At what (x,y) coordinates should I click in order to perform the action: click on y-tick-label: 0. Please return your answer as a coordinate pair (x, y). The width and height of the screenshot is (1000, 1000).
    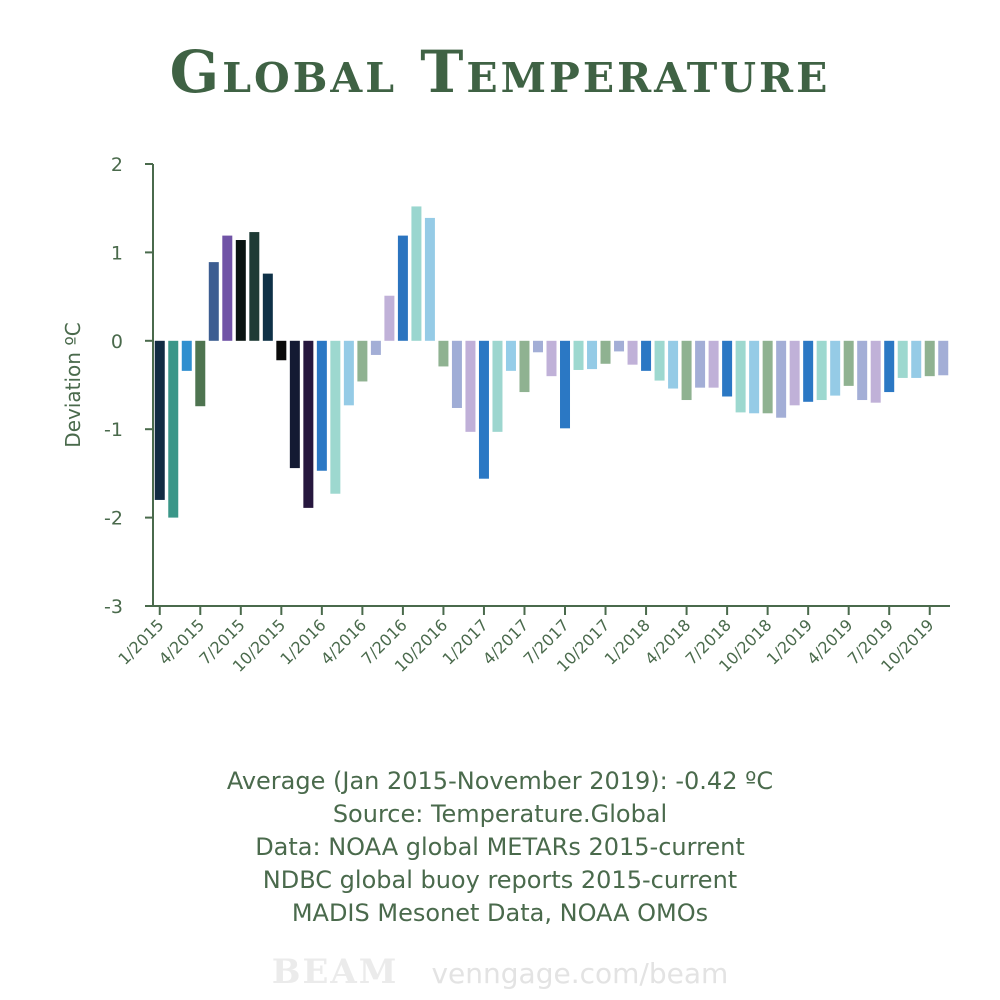
    Looking at the image, I should click on (117, 342).